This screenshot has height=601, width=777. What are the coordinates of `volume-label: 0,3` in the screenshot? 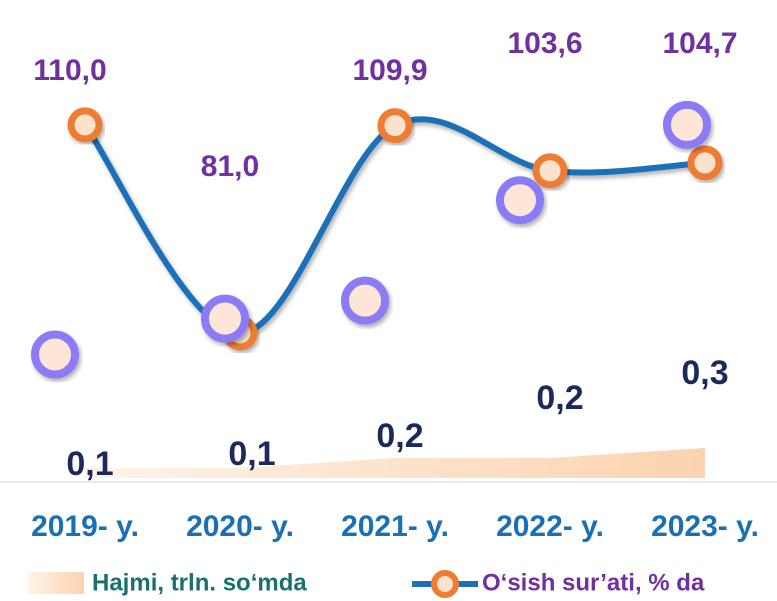 It's located at (704, 373).